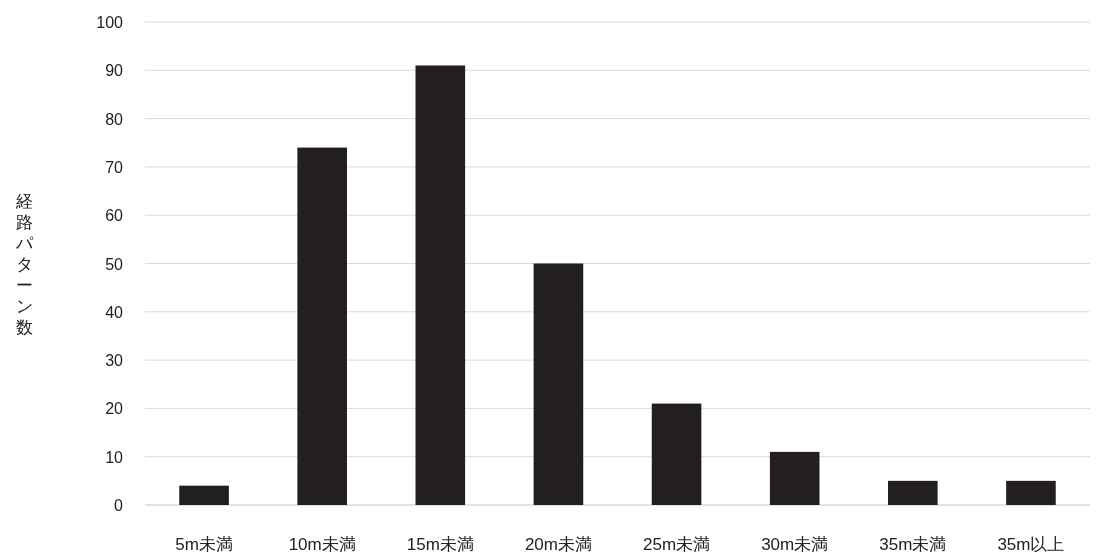 This screenshot has height=560, width=1102. I want to click on y-tick-label: 90, so click(114, 71).